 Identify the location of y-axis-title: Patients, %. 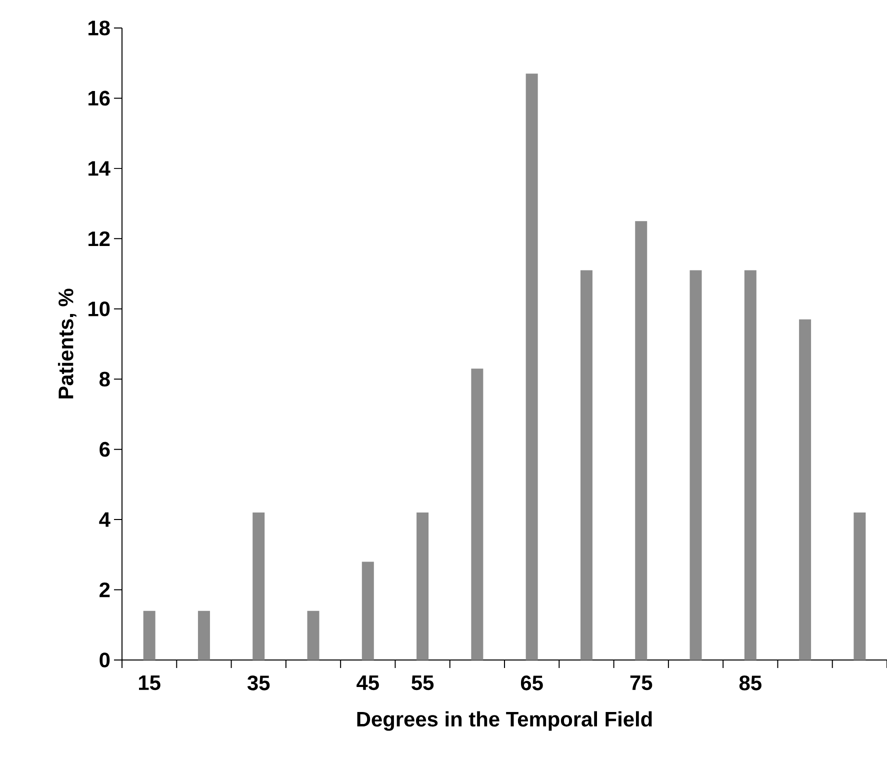
(67, 343).